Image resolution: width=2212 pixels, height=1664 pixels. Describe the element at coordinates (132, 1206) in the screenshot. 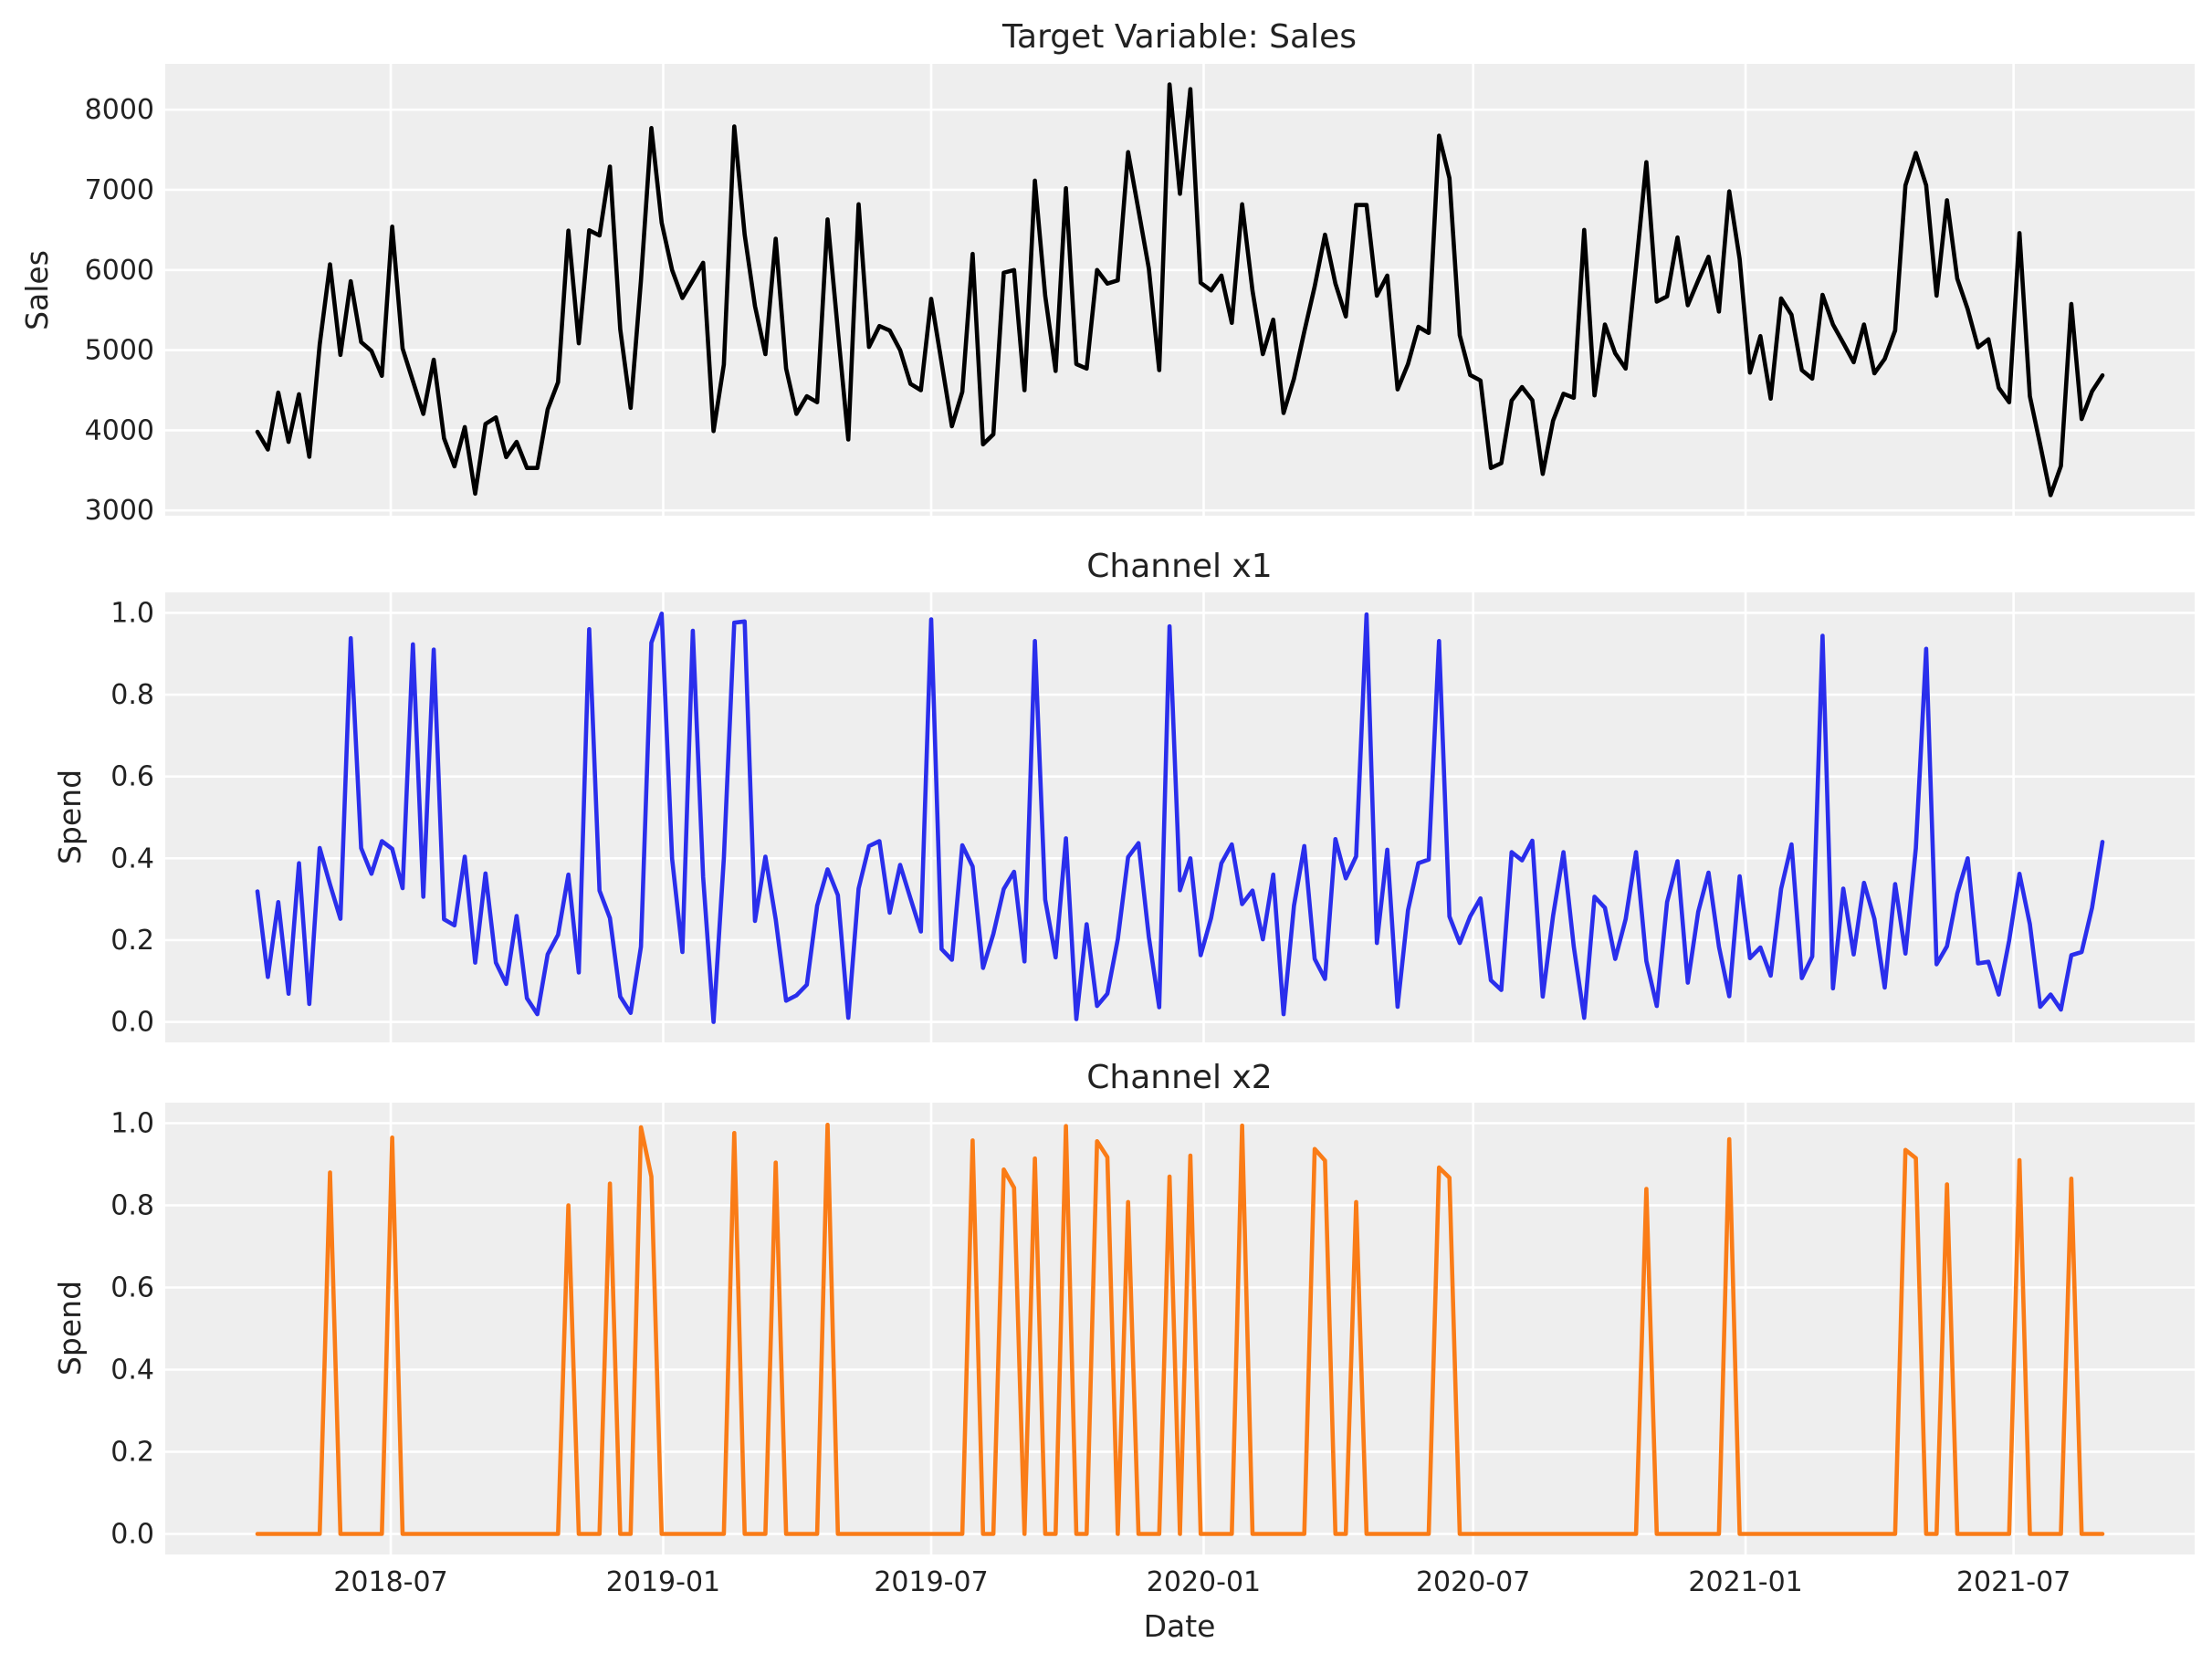

I see `channel-x2-y-tick-label: 0.8` at that location.